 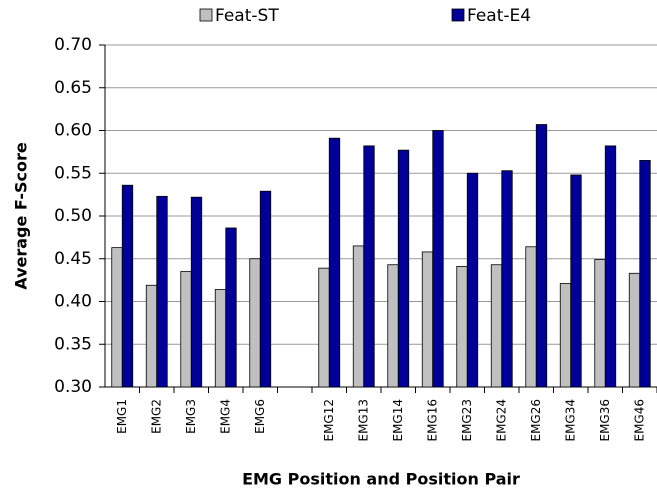 What do you see at coordinates (156, 416) in the screenshot?
I see `x-tick-label: EMG2` at bounding box center [156, 416].